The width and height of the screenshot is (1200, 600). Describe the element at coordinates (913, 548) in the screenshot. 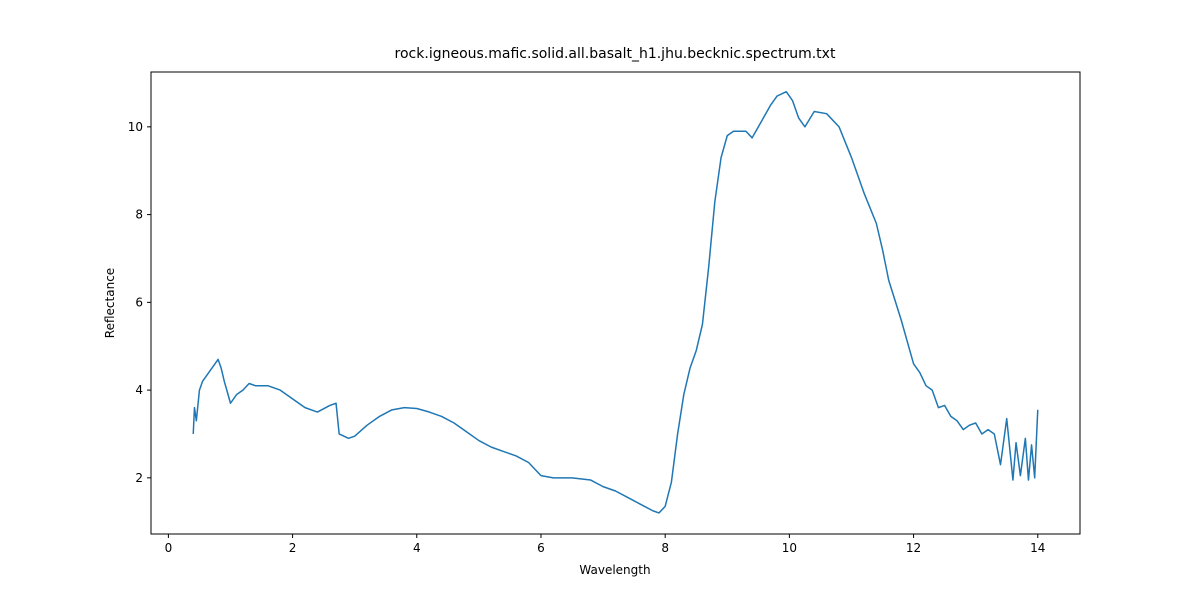

I see `x-tick-label: 12` at that location.